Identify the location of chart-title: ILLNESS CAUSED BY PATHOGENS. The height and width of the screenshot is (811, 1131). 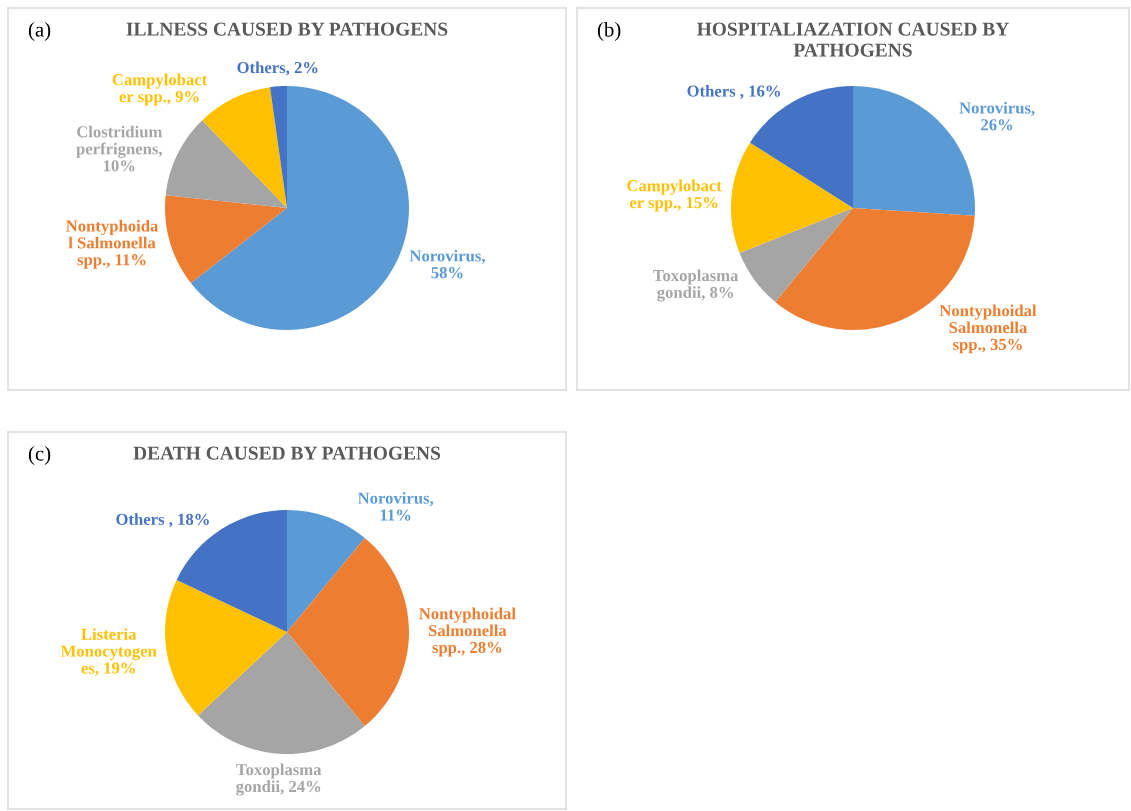
(287, 29).